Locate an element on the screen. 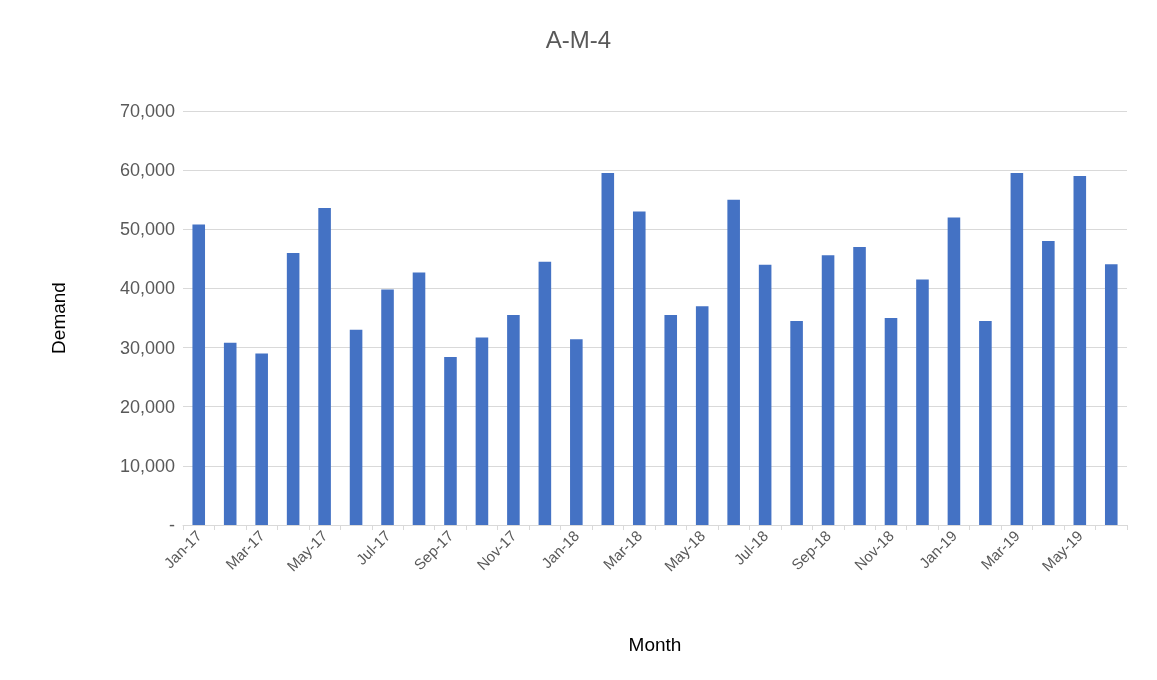 The image size is (1157, 680). y-tick-label: 60,000 is located at coordinates (147, 170).